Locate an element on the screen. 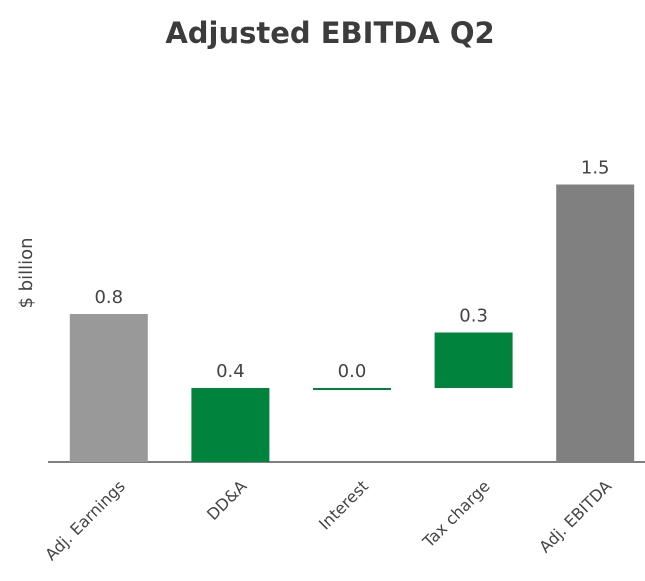 The width and height of the screenshot is (645, 581). data-label: 0.3 is located at coordinates (473, 316).